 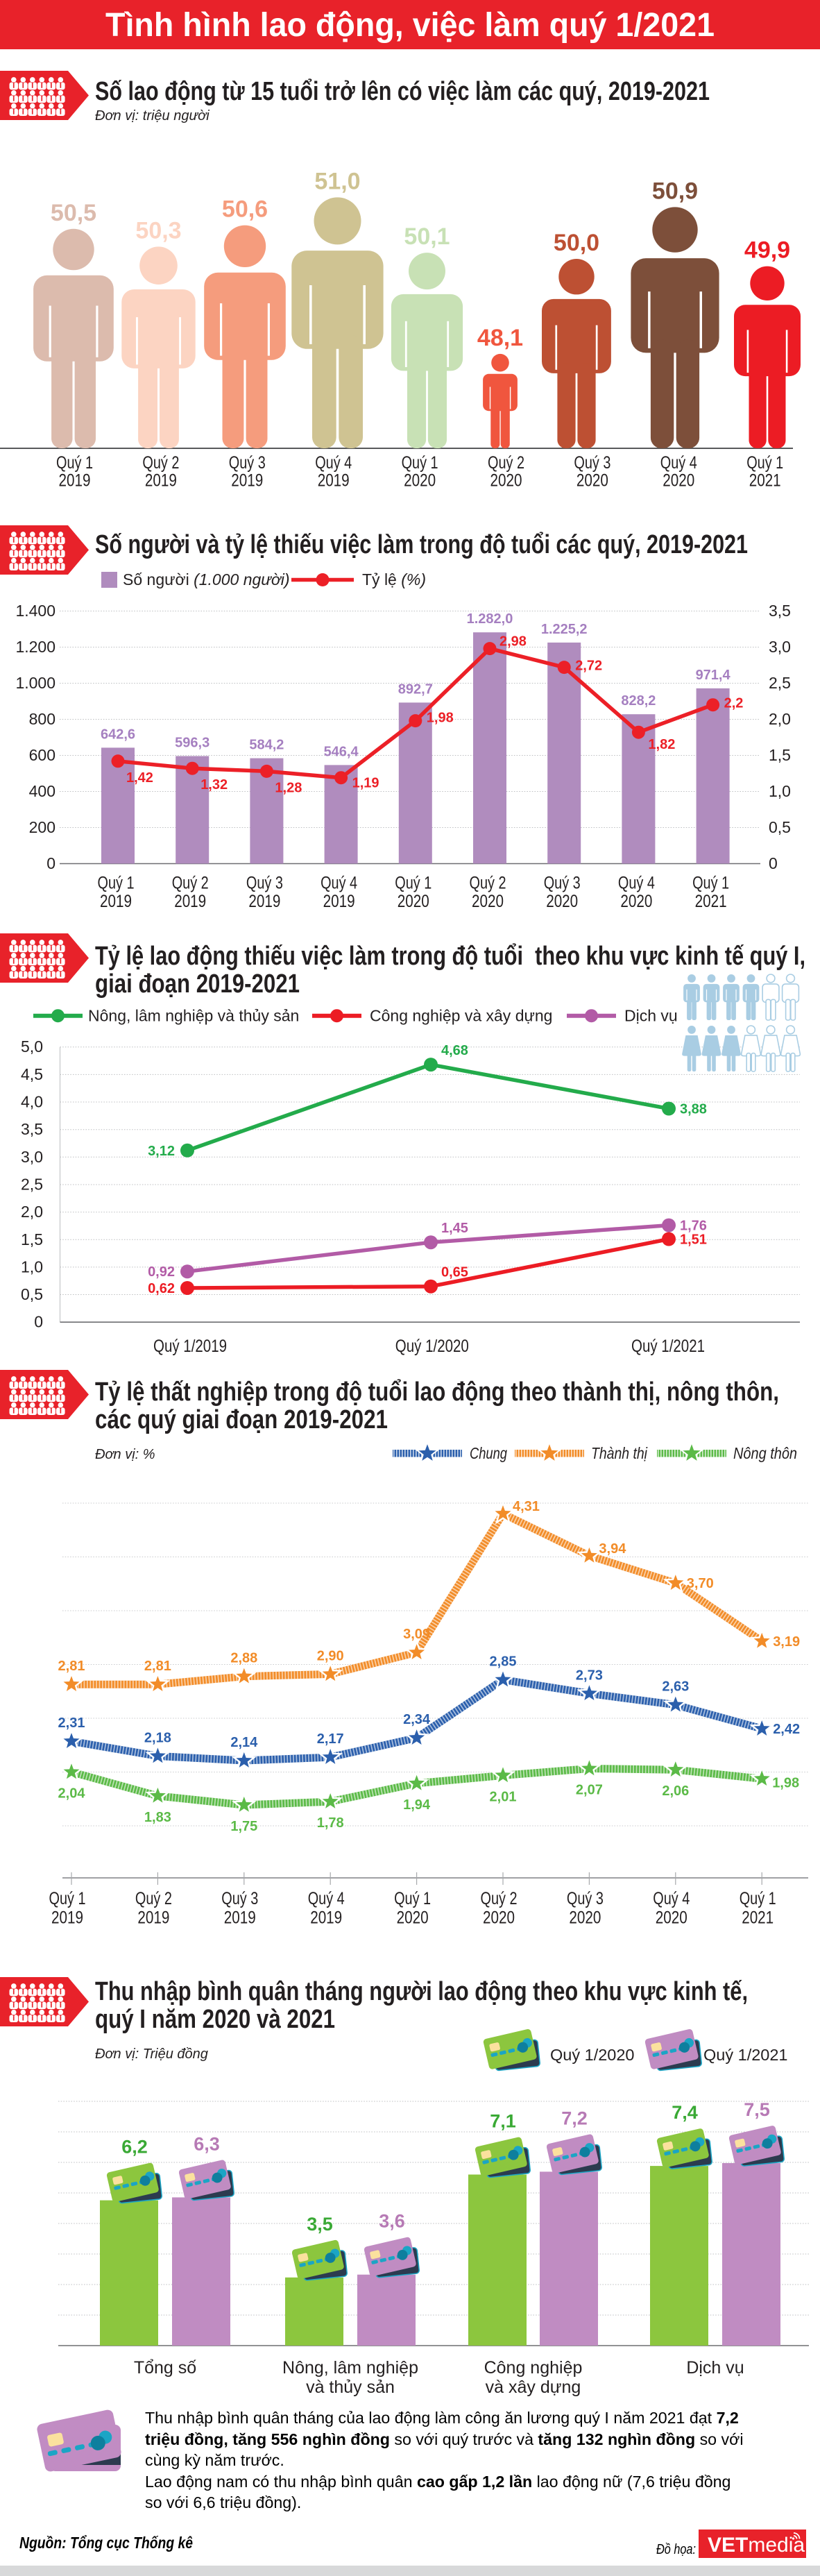 I want to click on svg-text: 2,42, so click(x=786, y=1729).